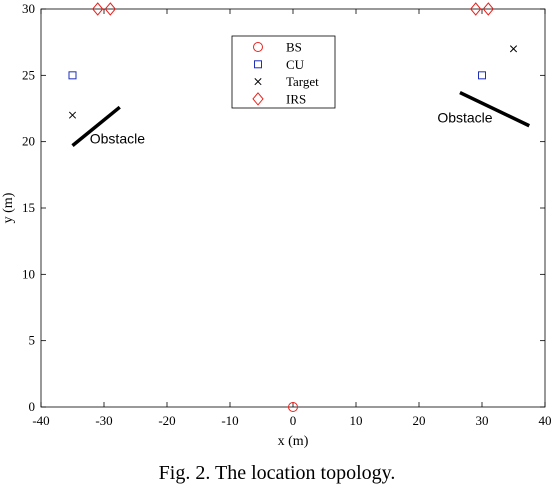 This screenshot has width=554, height=492. Describe the element at coordinates (258, 99) in the screenshot. I see `legend-marker-irs` at that location.